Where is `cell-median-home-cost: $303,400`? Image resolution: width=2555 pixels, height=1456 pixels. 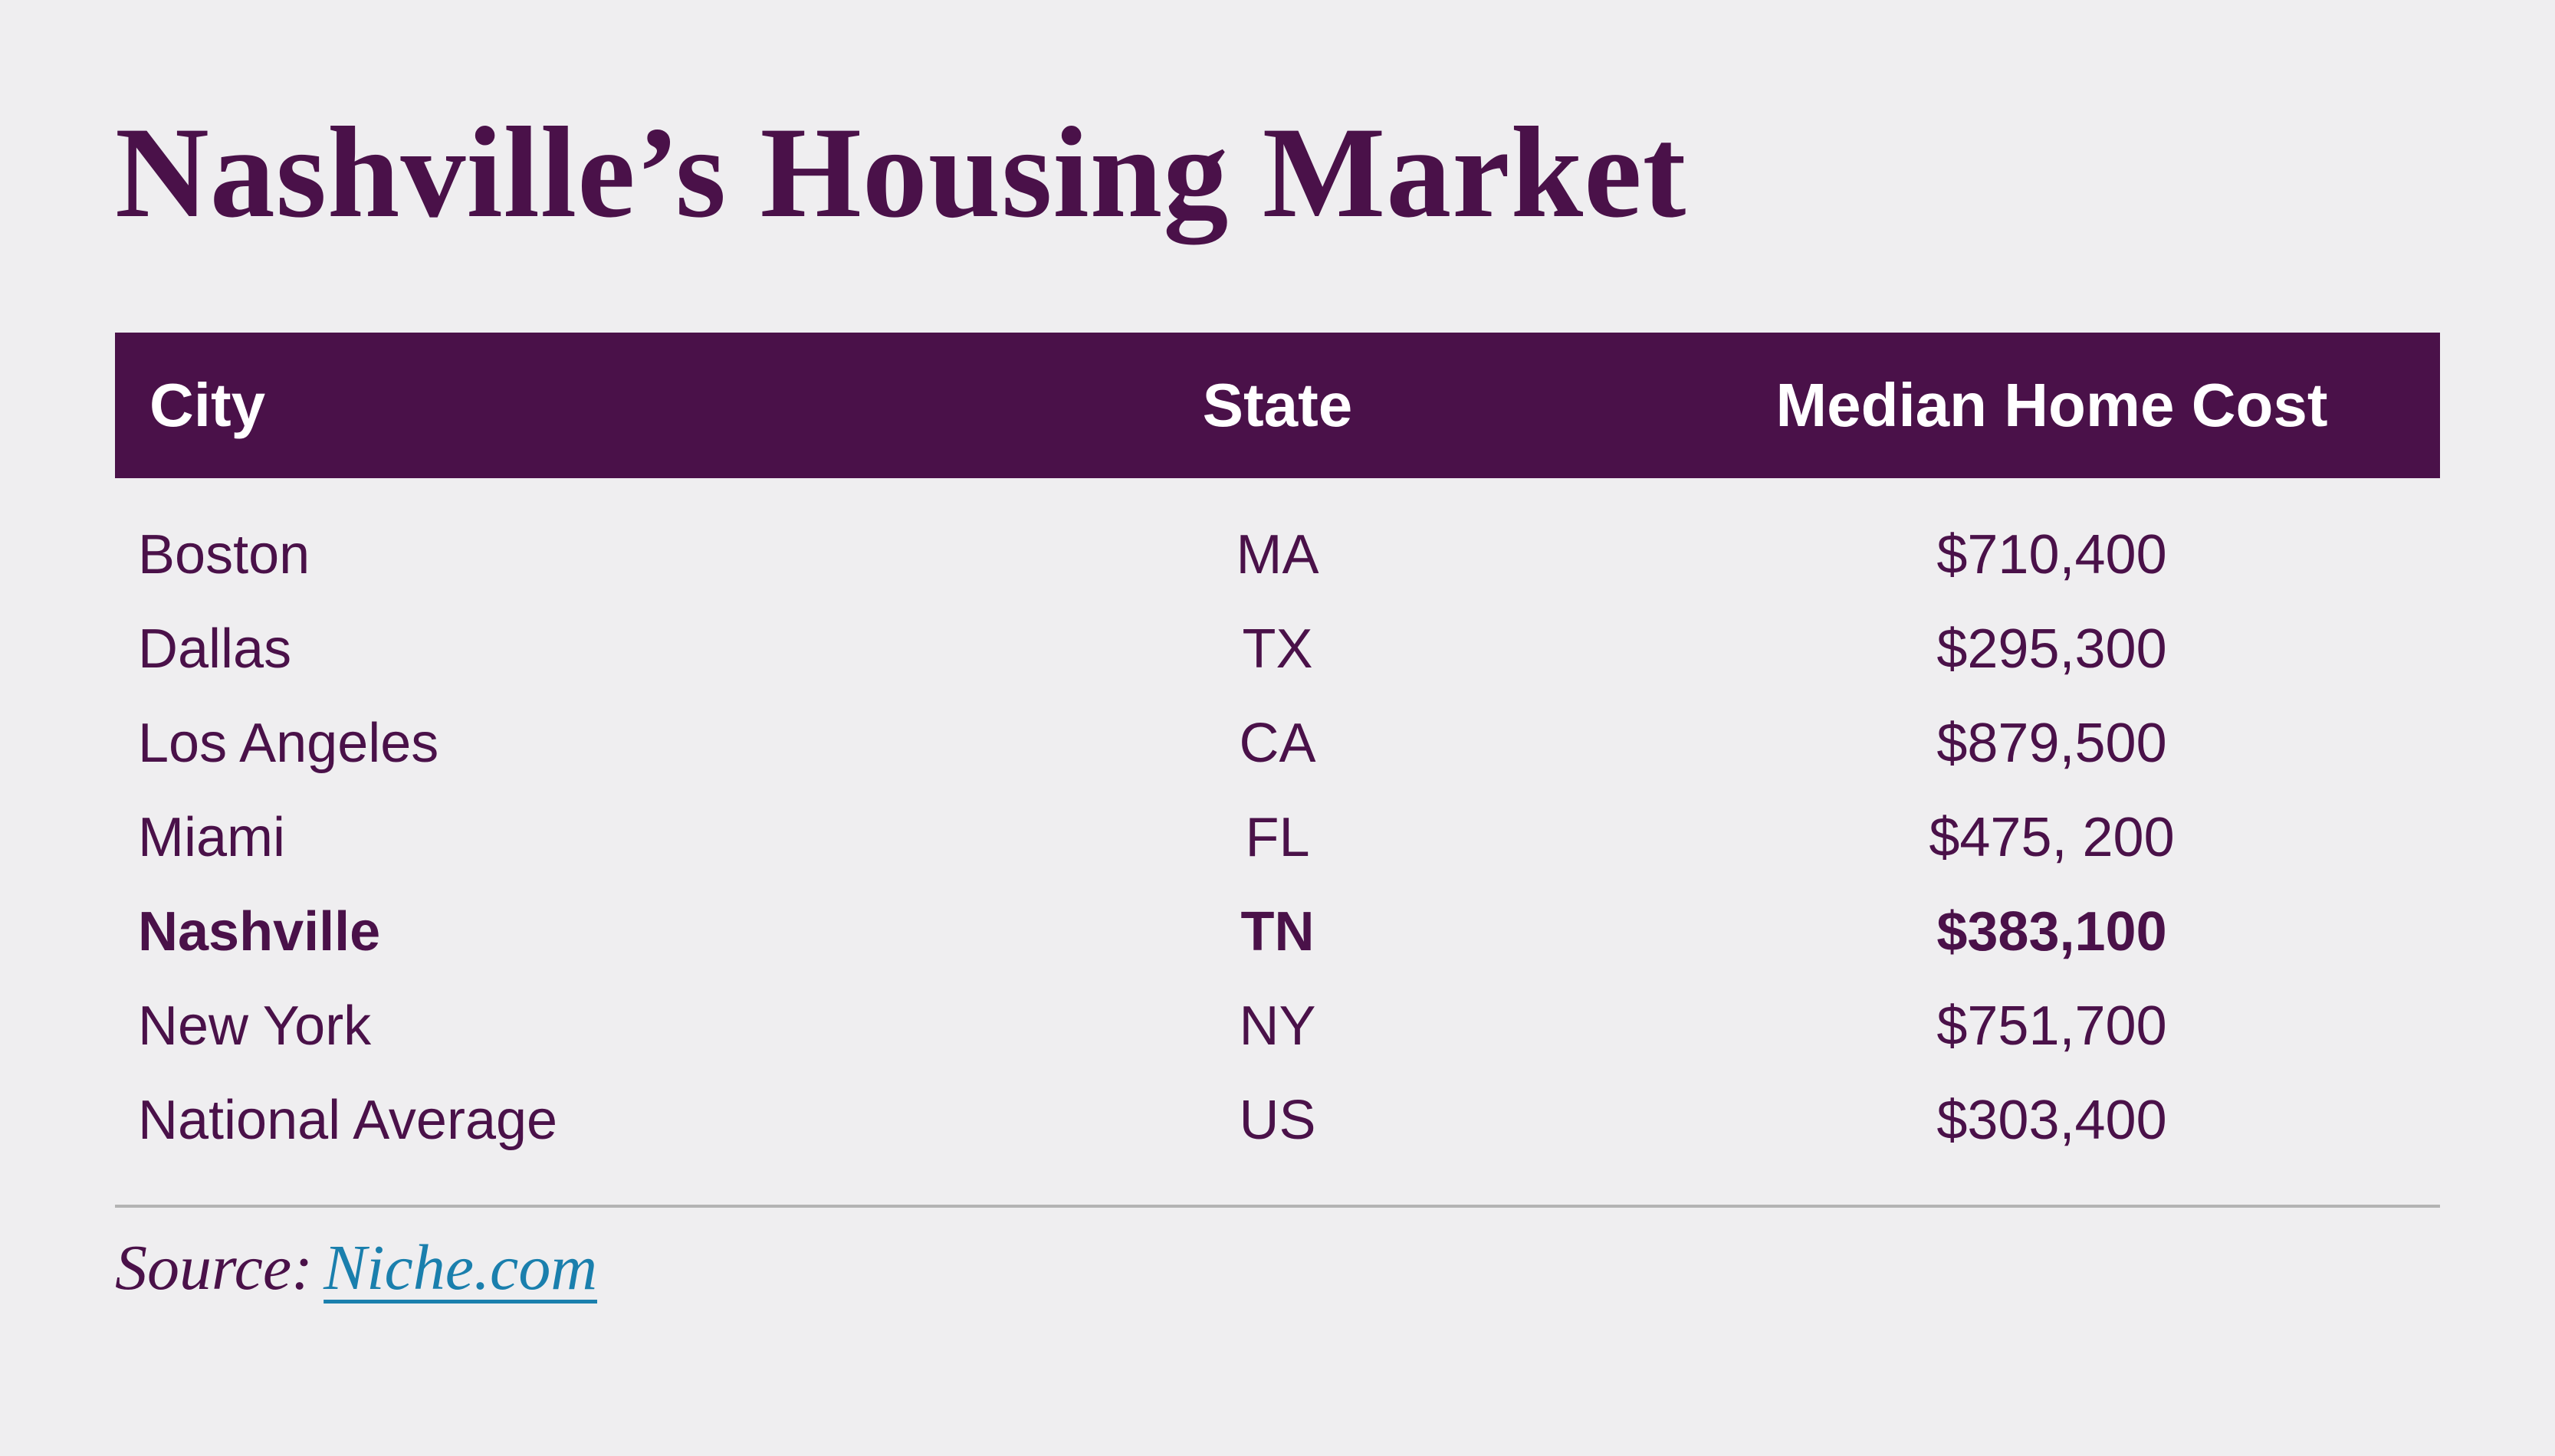
cell-median-home-cost: $303,400 is located at coordinates (2051, 1120).